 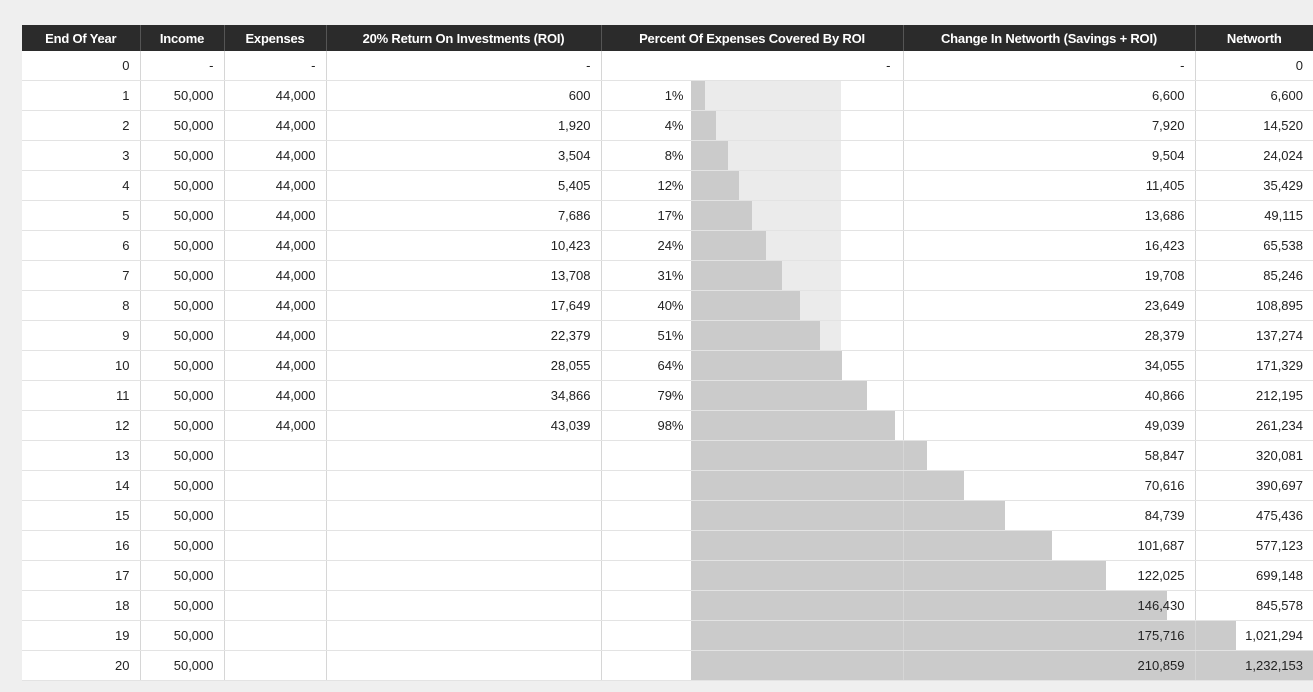 I want to click on cell-year: 8, so click(x=81, y=305).